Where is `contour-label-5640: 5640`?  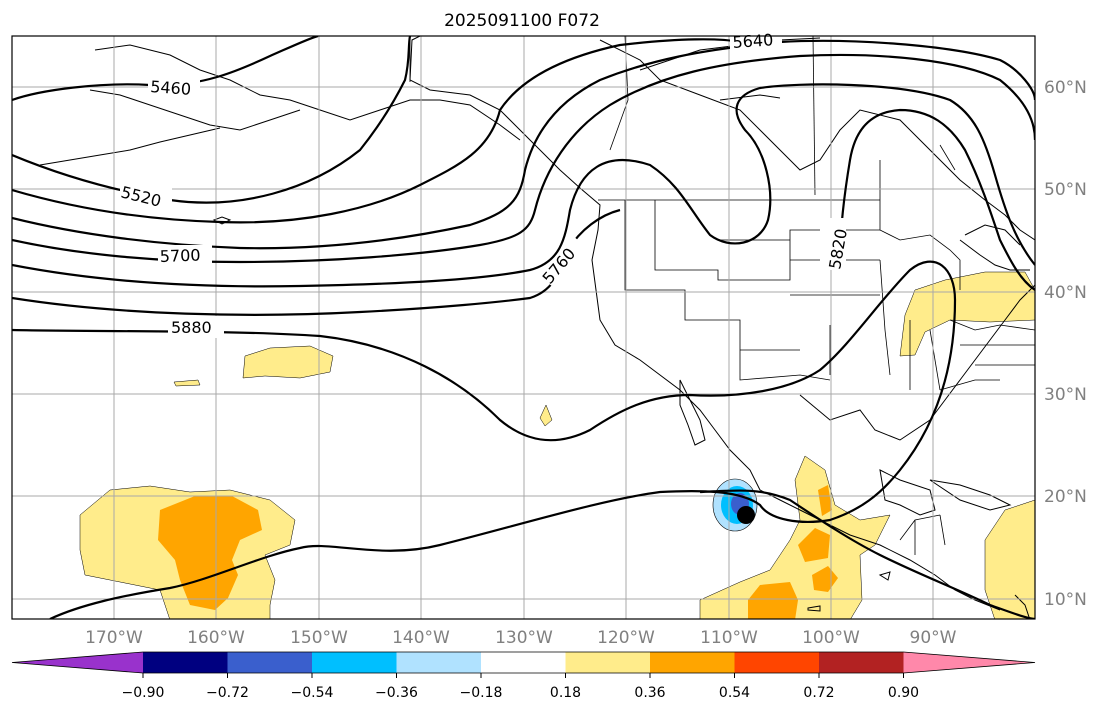
contour-label-5640: 5640 is located at coordinates (753, 41).